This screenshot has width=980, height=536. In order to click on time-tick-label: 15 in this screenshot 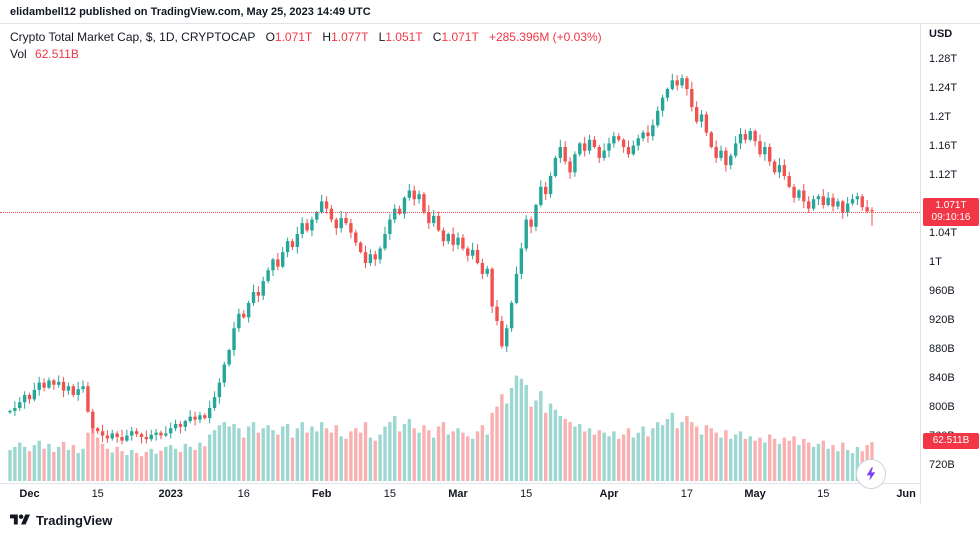, I will do `click(97, 494)`.